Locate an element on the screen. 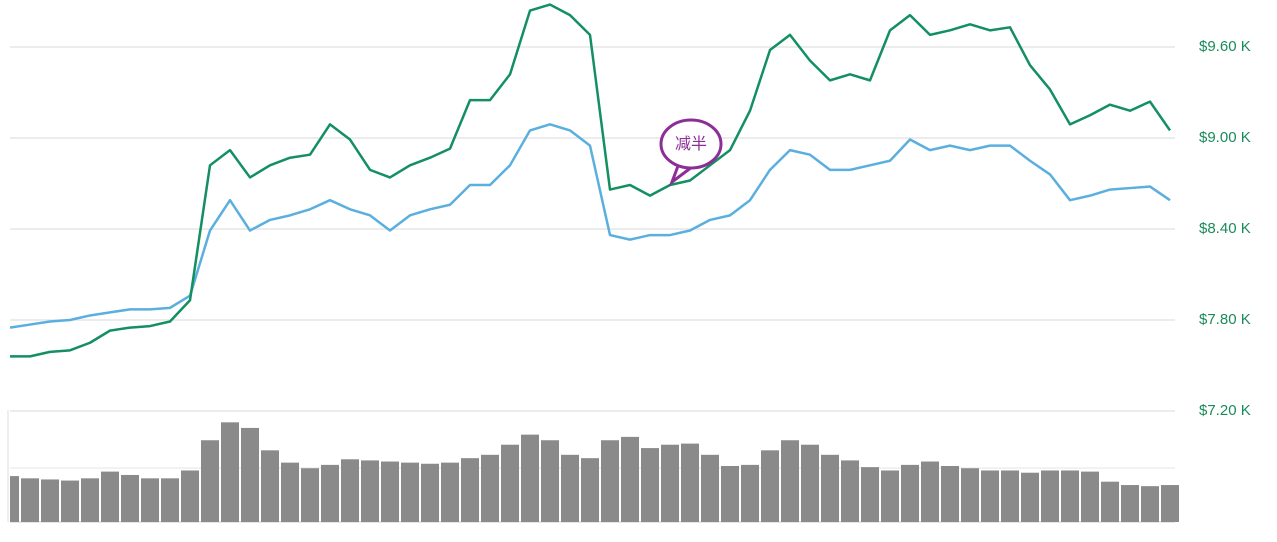 Image resolution: width=1277 pixels, height=542 pixels. y-tick-label: $9.00 K is located at coordinates (1225, 137).